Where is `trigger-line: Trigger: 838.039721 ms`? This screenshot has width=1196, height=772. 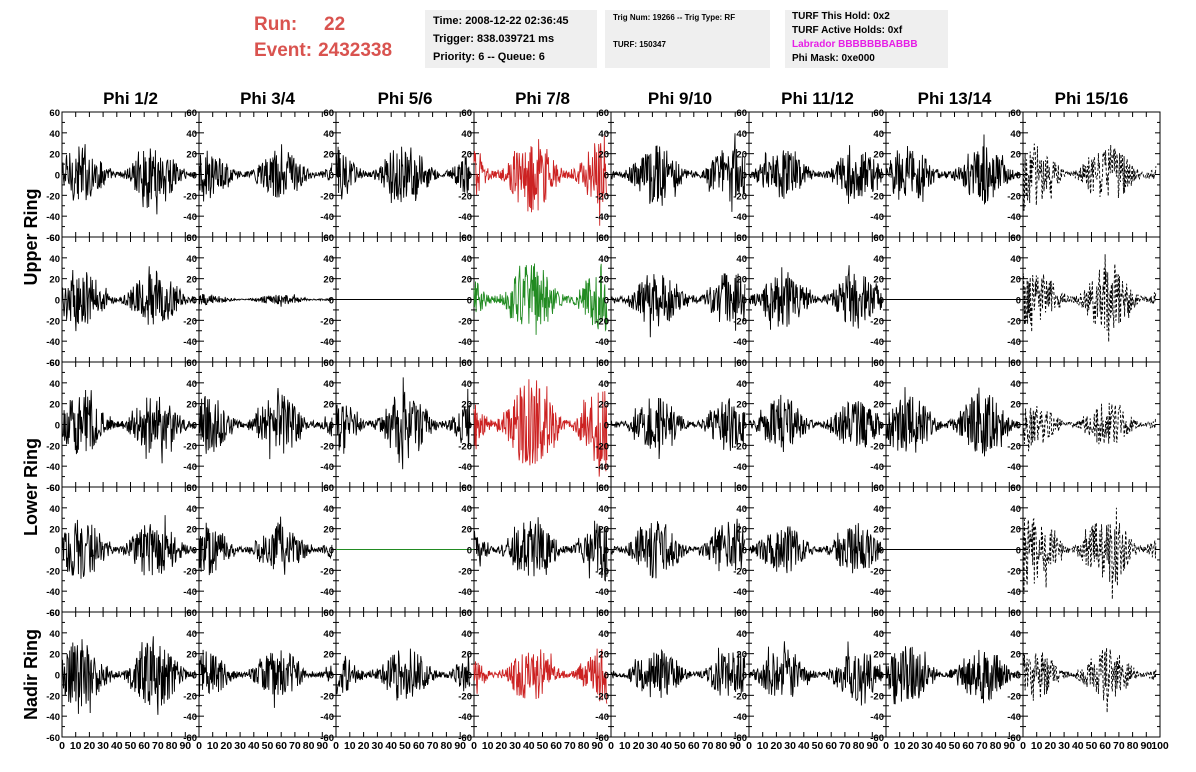 trigger-line: Trigger: 838.039721 ms is located at coordinates (494, 39).